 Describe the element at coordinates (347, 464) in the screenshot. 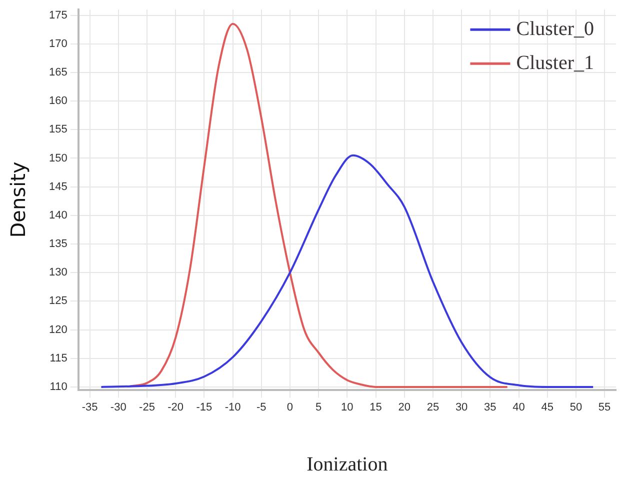

I see `x-axis-title: Ionization` at that location.